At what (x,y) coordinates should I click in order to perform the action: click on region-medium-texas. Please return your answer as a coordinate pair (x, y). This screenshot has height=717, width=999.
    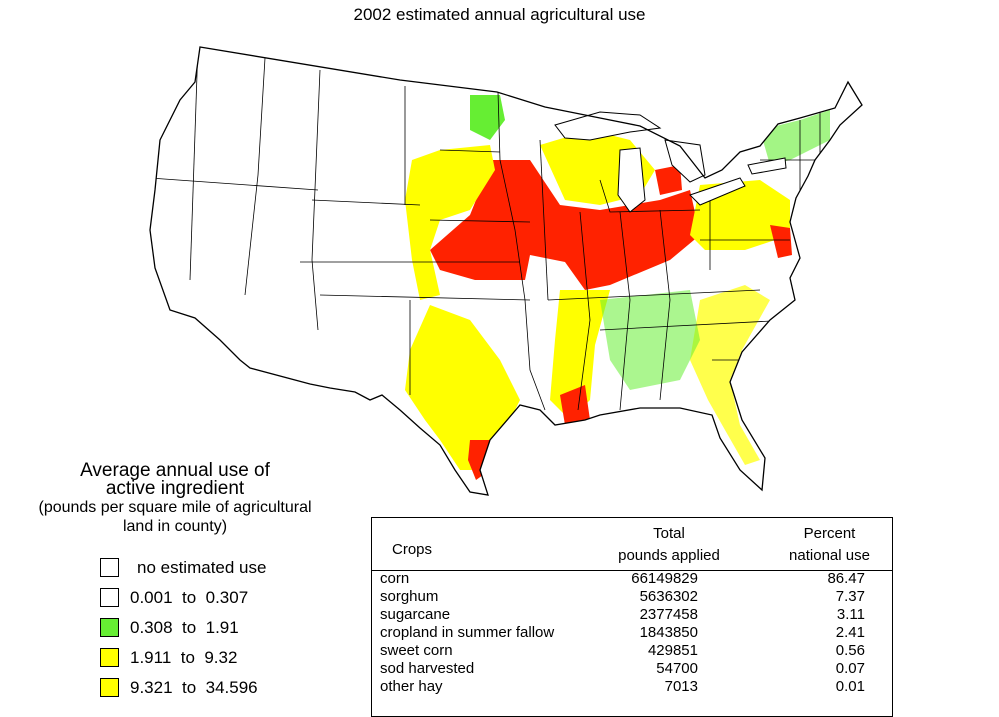
    Looking at the image, I should click on (462, 387).